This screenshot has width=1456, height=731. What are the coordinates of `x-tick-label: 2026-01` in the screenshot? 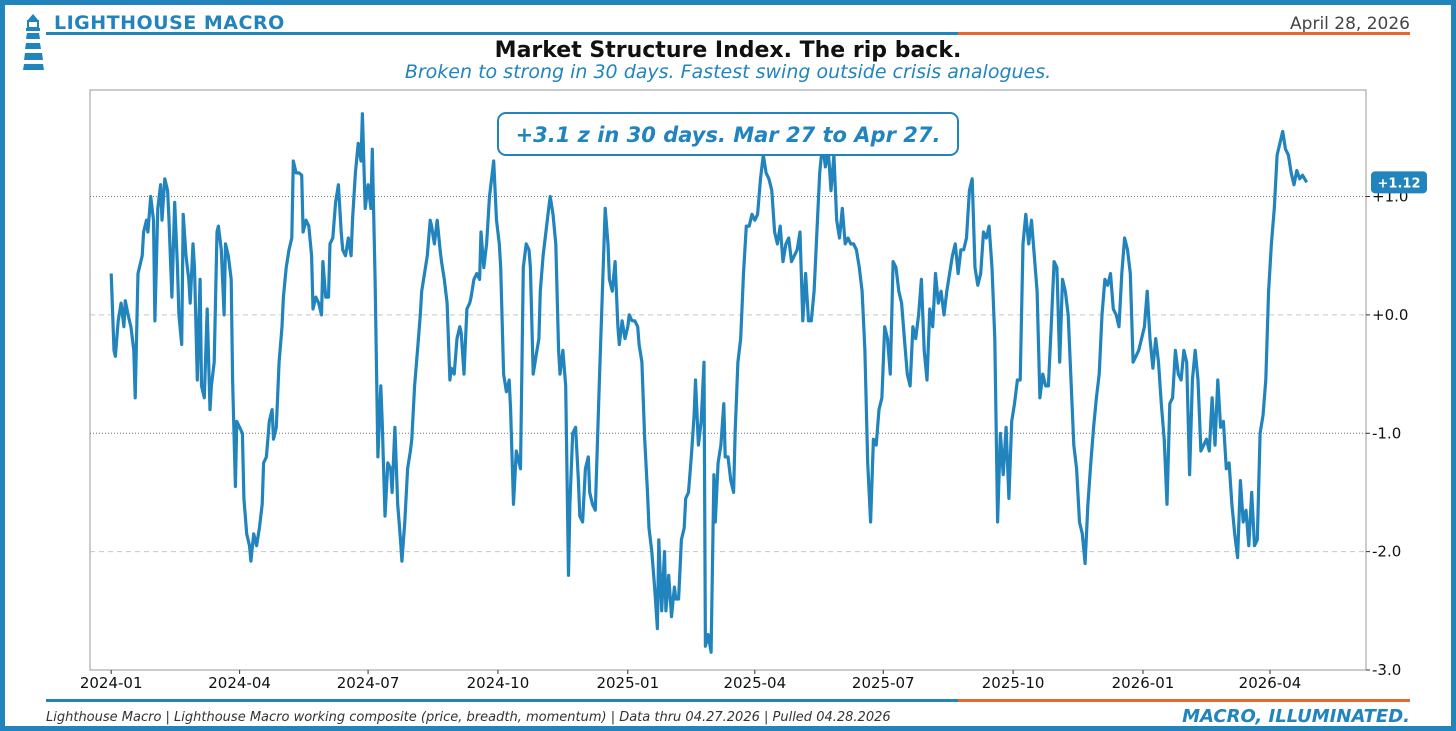 It's located at (1143, 683).